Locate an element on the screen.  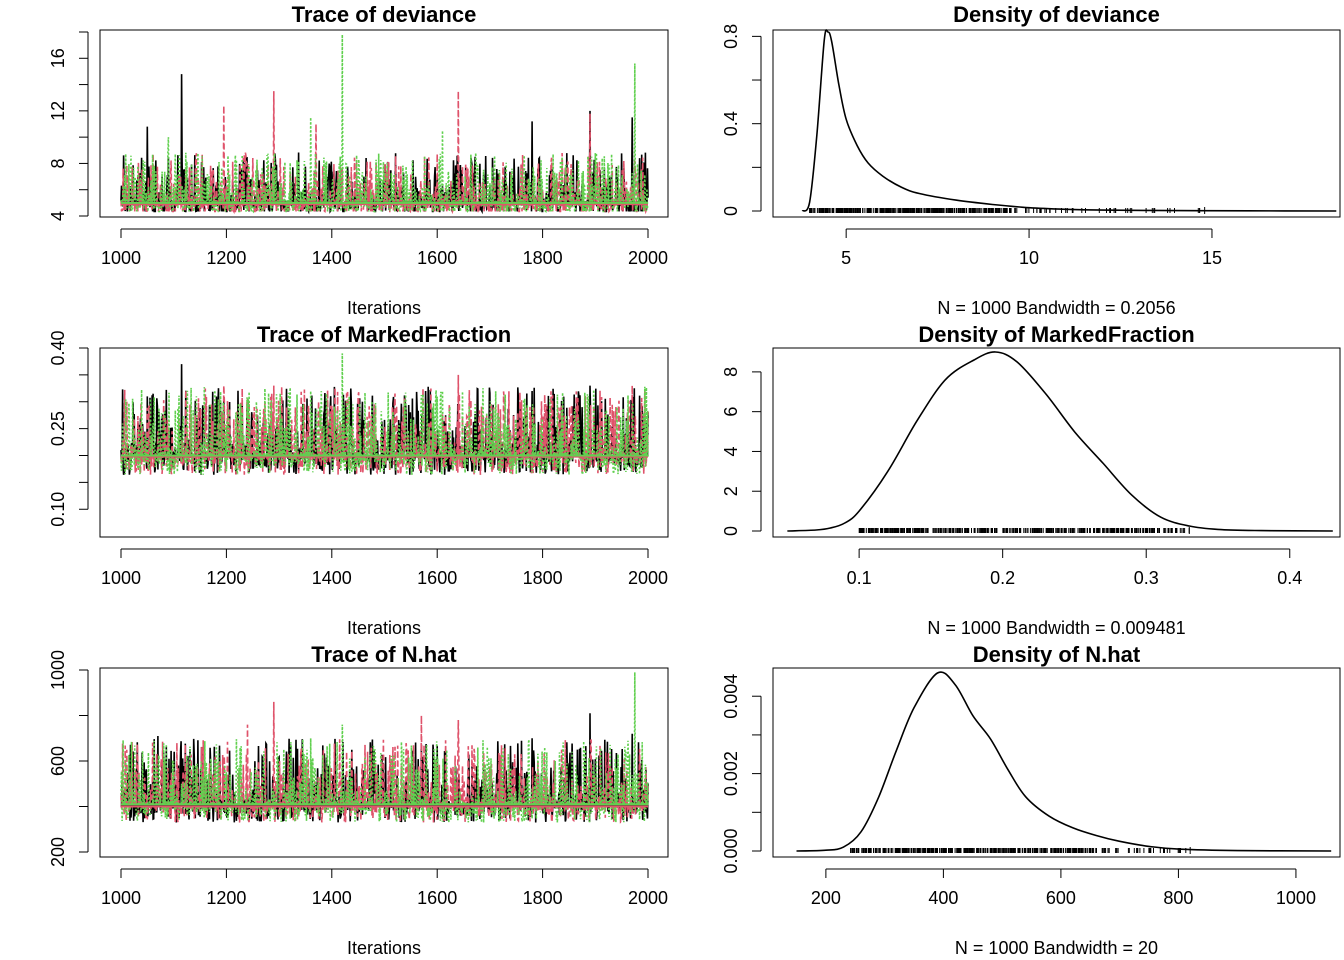
x-tick-label: 10 is located at coordinates (1029, 258).